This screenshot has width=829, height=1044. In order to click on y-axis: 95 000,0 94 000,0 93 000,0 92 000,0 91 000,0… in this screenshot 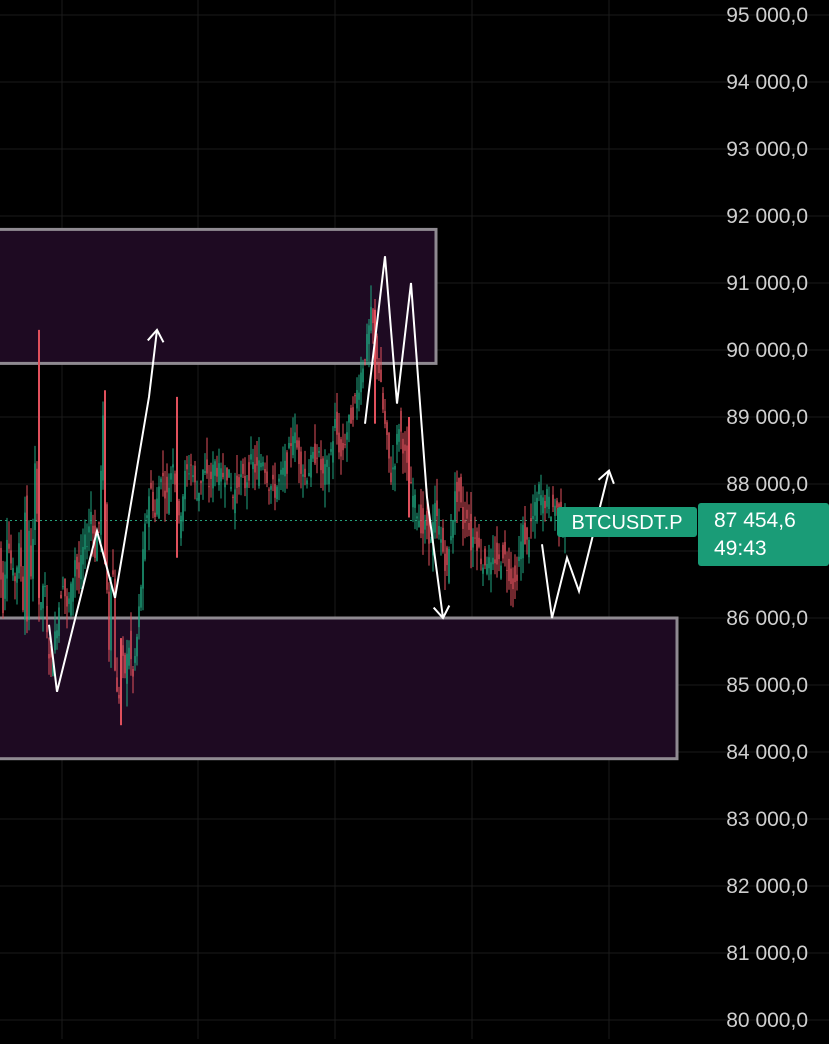, I will do `click(767, 518)`.